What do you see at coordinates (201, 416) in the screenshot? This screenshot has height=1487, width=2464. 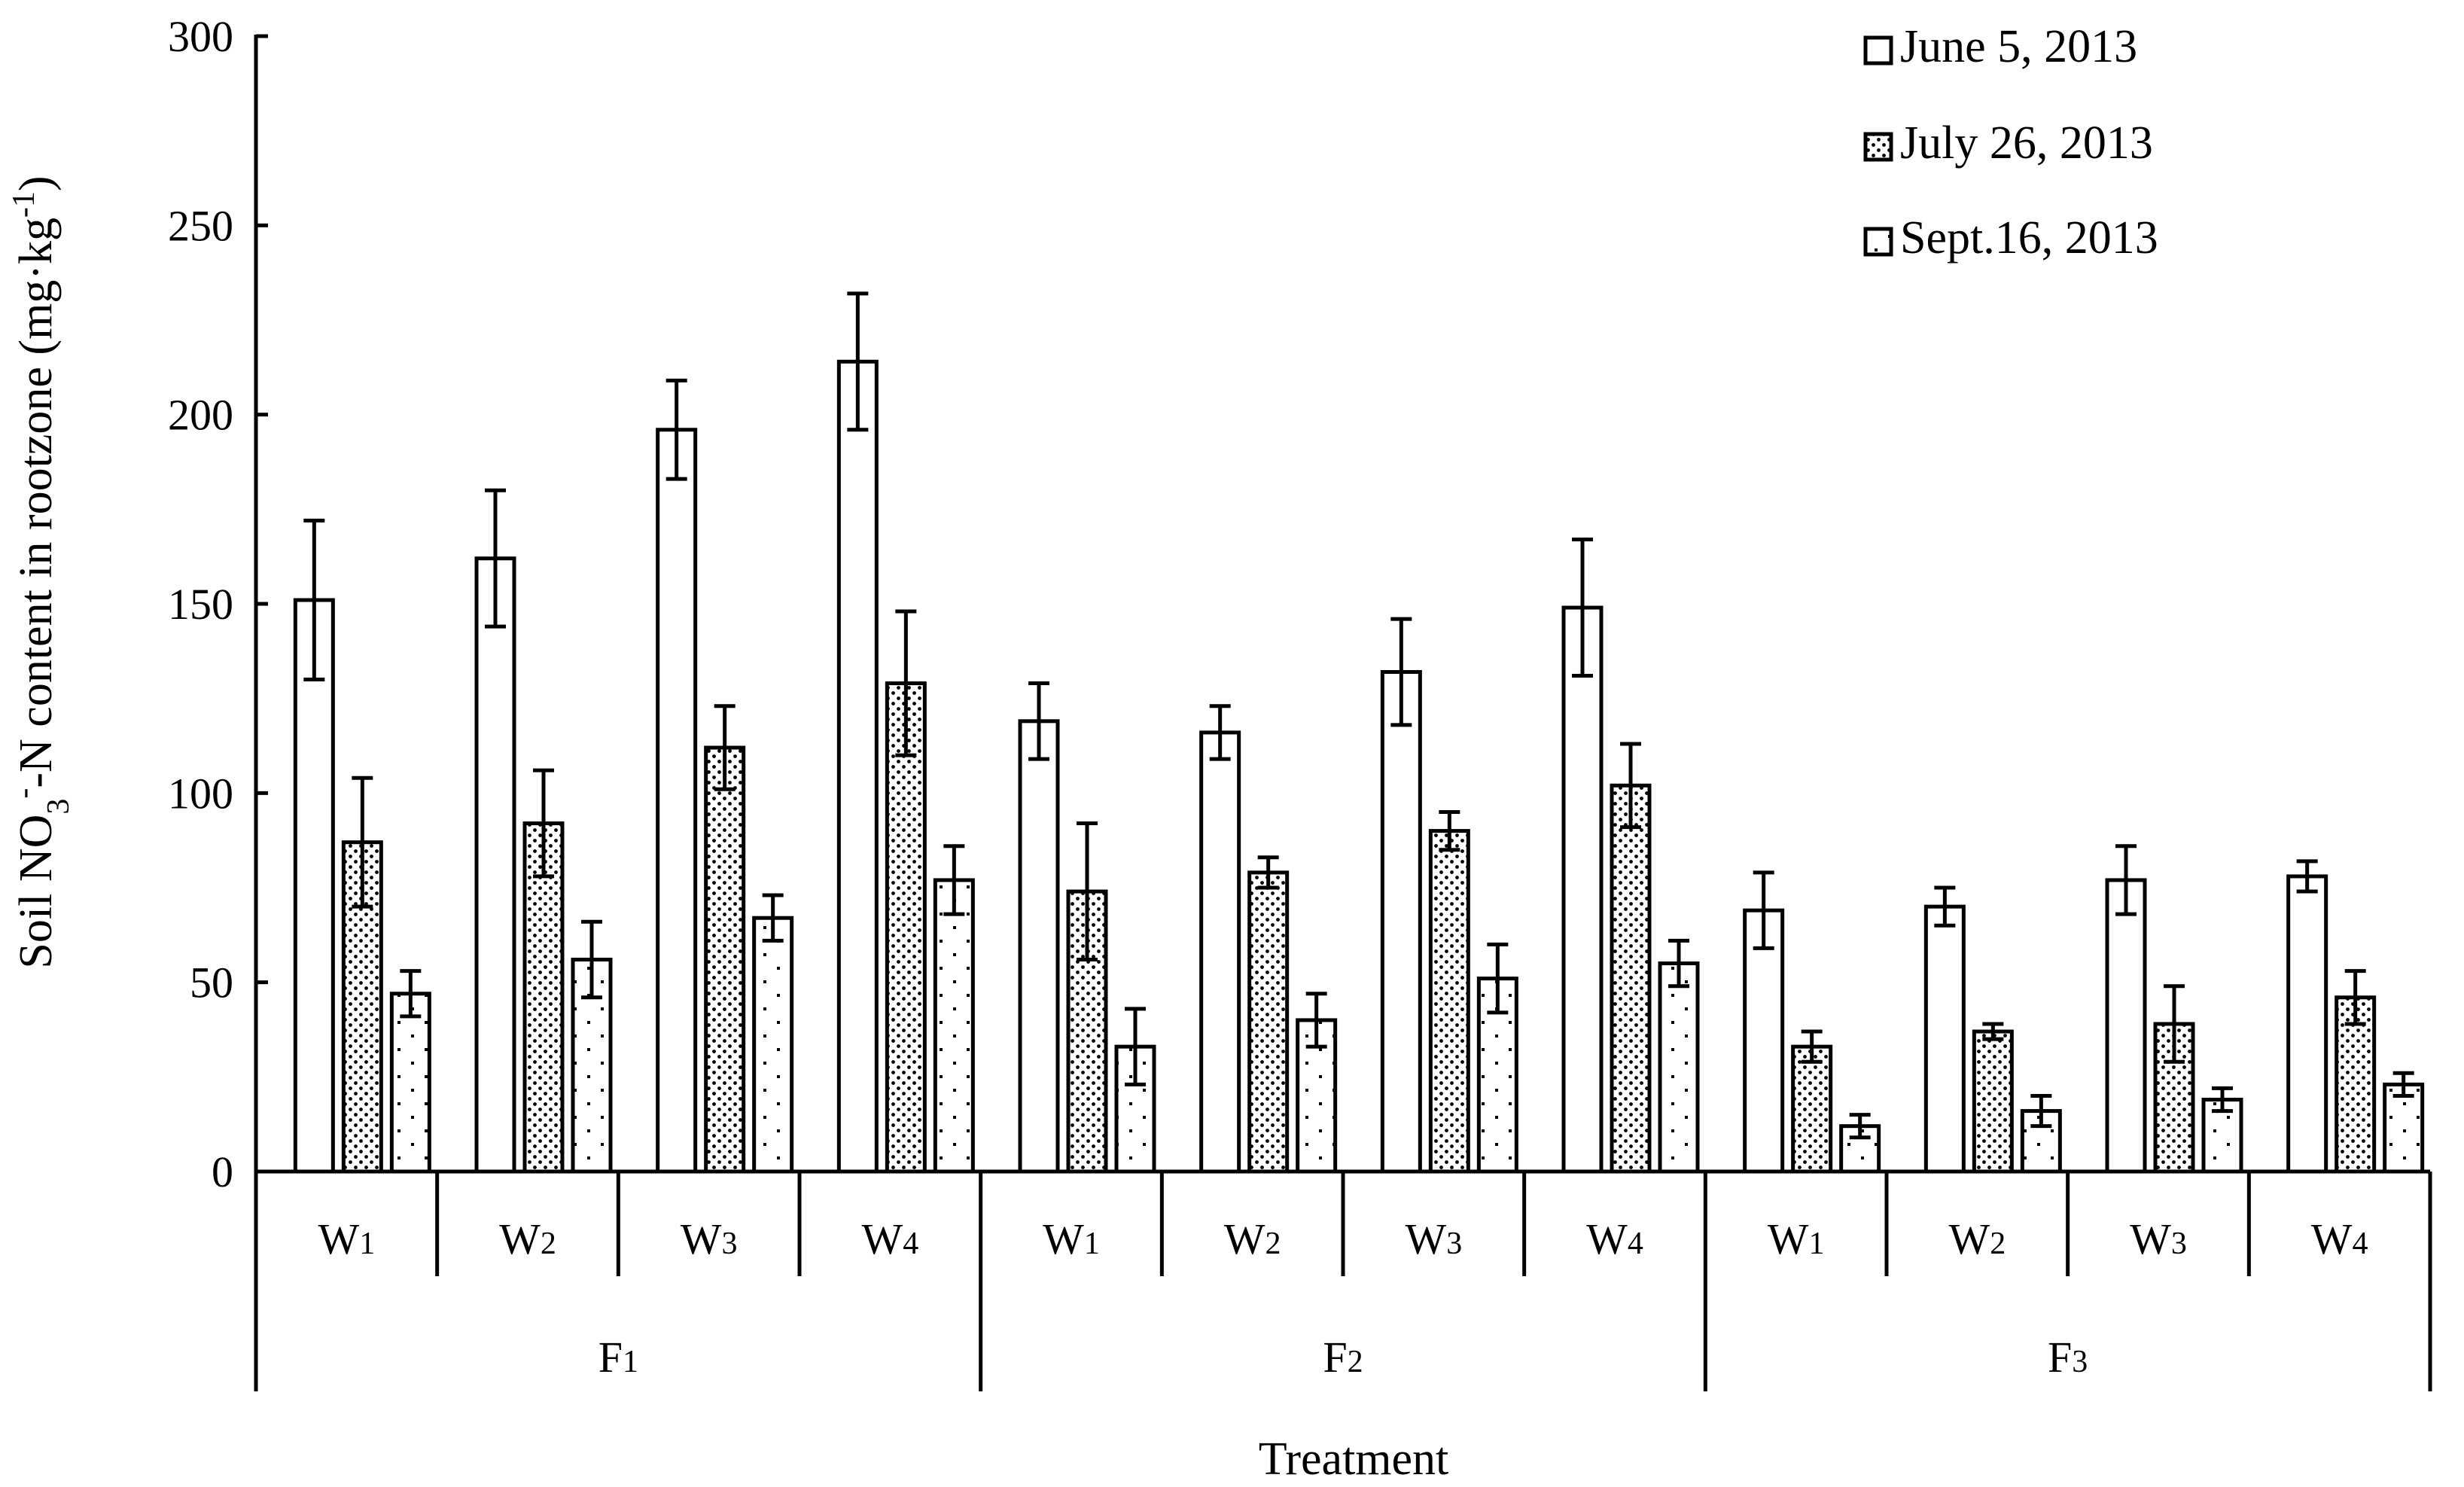 I see `y-tick-label: 200` at bounding box center [201, 416].